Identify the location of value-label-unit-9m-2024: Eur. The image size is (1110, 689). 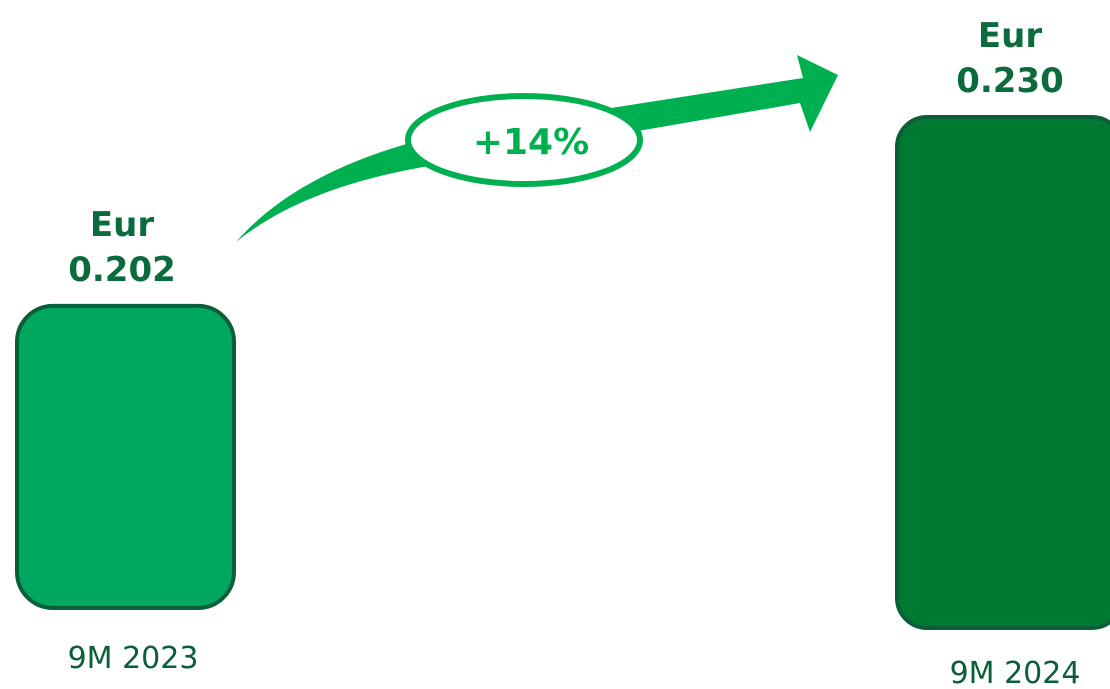
(1010, 36).